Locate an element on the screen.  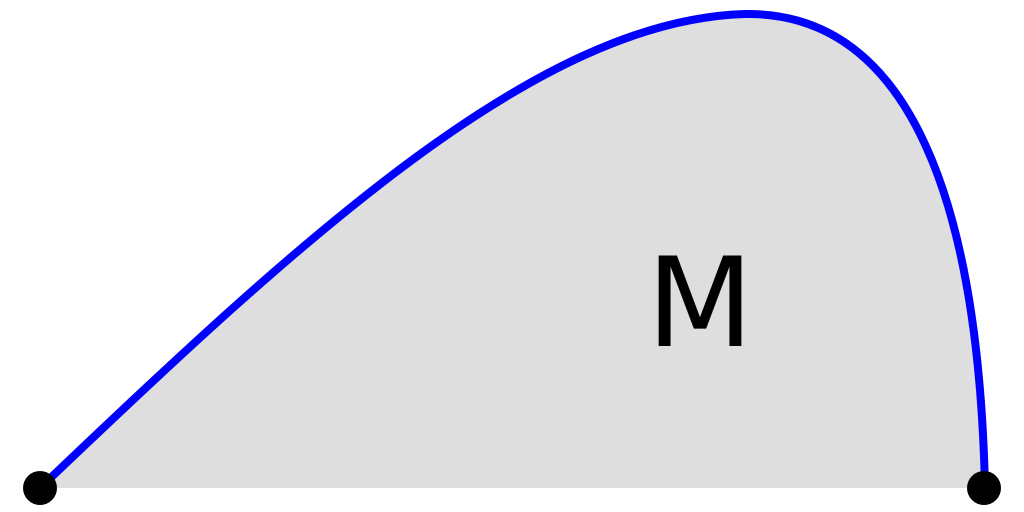
right-endpoint is located at coordinates (984, 488).